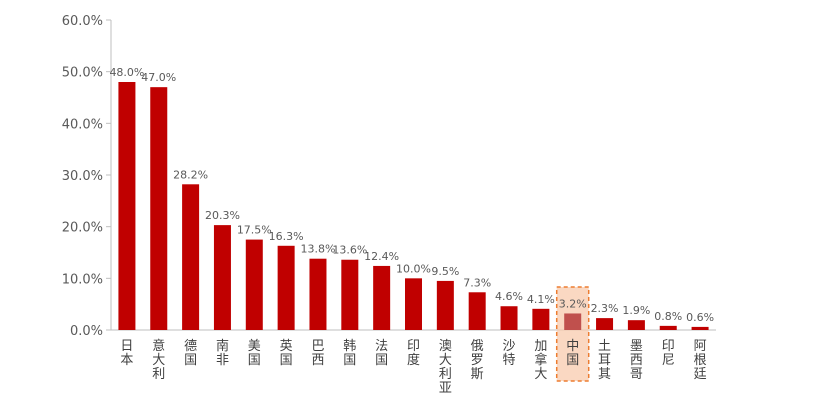  I want to click on highlight-box-layer, so click(572, 334).